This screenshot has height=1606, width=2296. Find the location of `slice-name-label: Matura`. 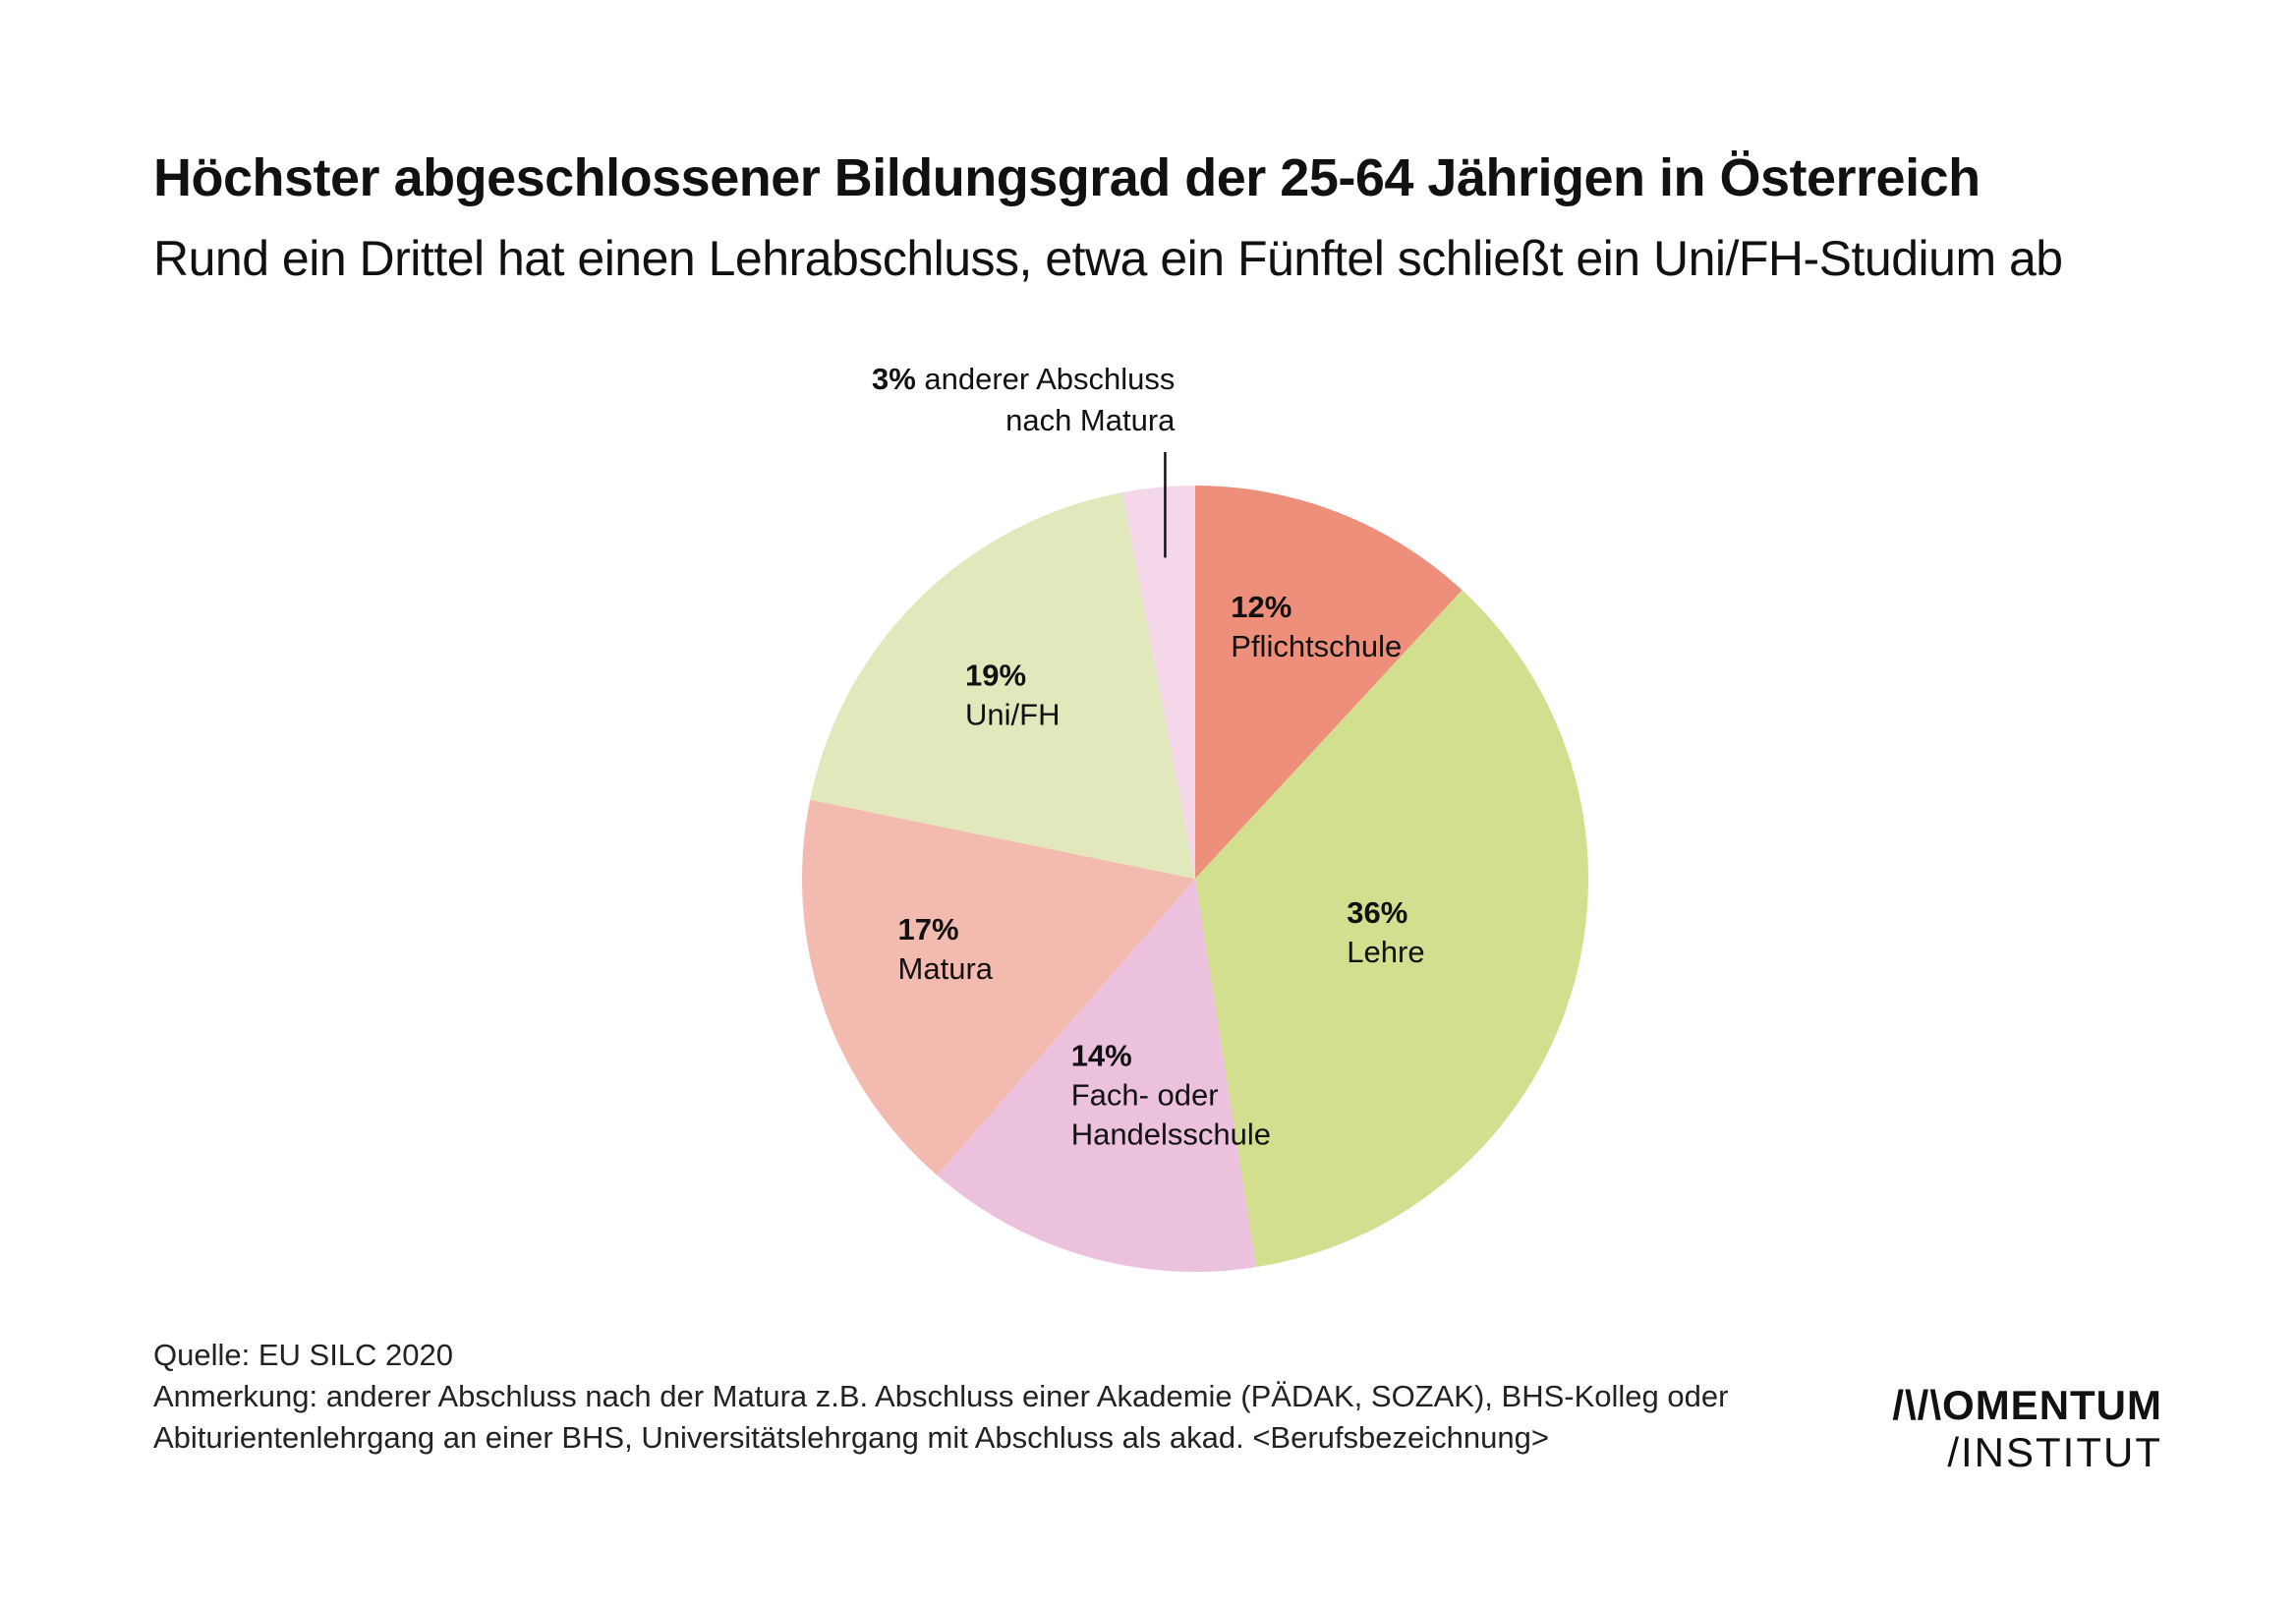

slice-name-label: Matura is located at coordinates (946, 969).